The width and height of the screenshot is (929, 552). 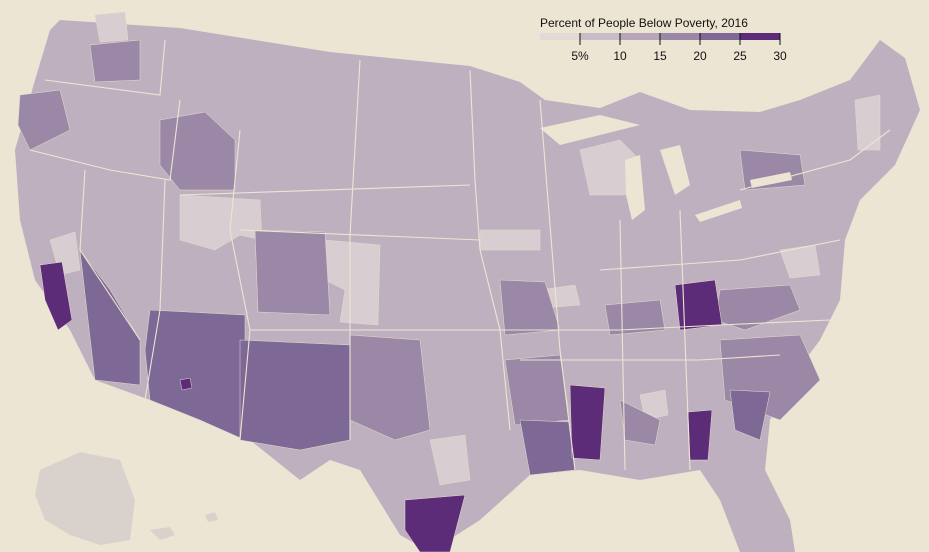 I want to click on legend-tick-label: 15, so click(x=660, y=56).